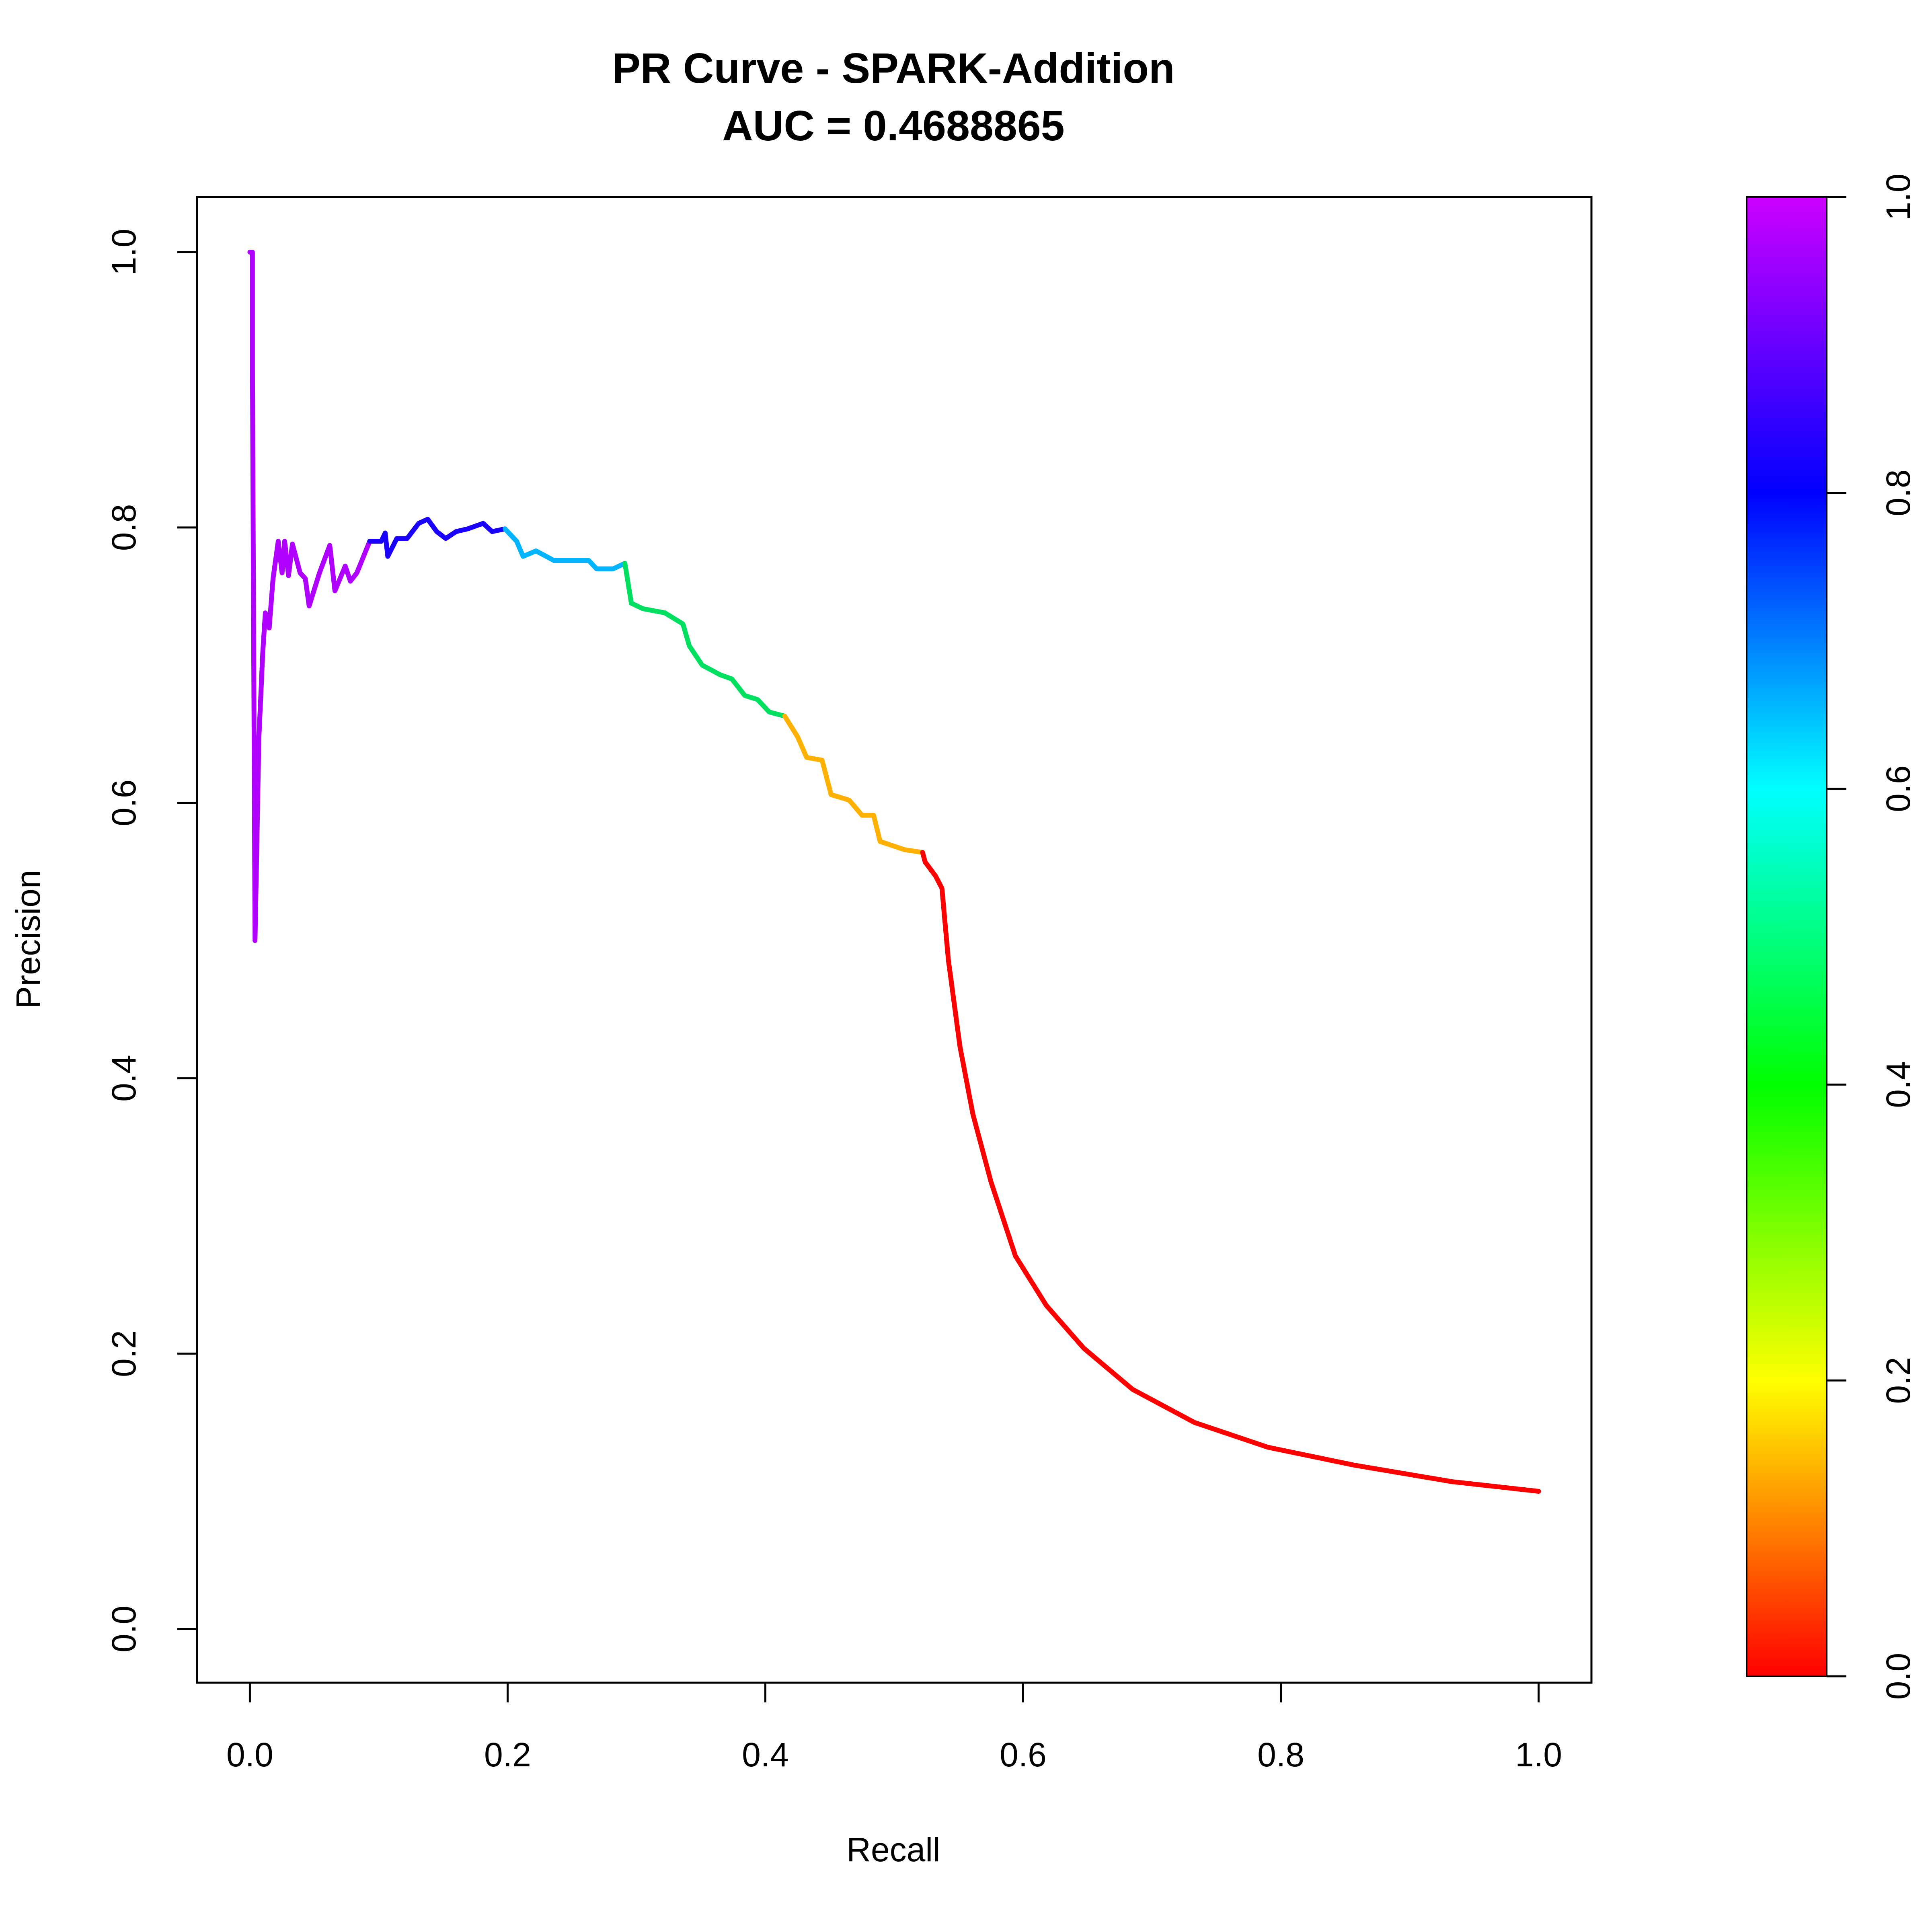 The image size is (1930, 1932). Describe the element at coordinates (507, 1755) in the screenshot. I see `x-tick-label: 0.2` at that location.